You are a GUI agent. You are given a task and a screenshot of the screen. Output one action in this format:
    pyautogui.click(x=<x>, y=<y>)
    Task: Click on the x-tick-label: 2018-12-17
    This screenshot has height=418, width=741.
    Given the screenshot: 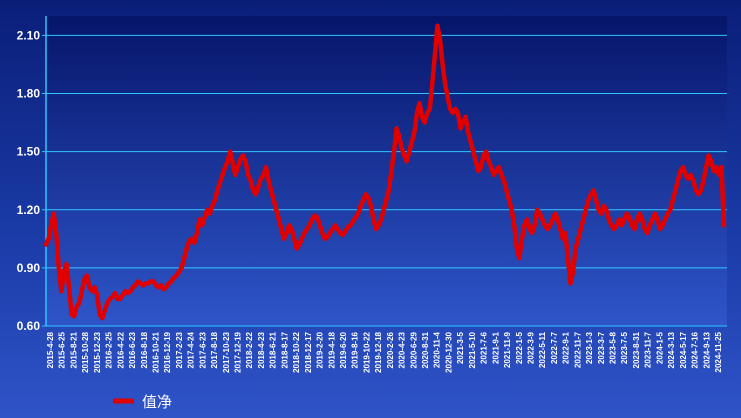 What is the action you would take?
    pyautogui.click(x=308, y=351)
    